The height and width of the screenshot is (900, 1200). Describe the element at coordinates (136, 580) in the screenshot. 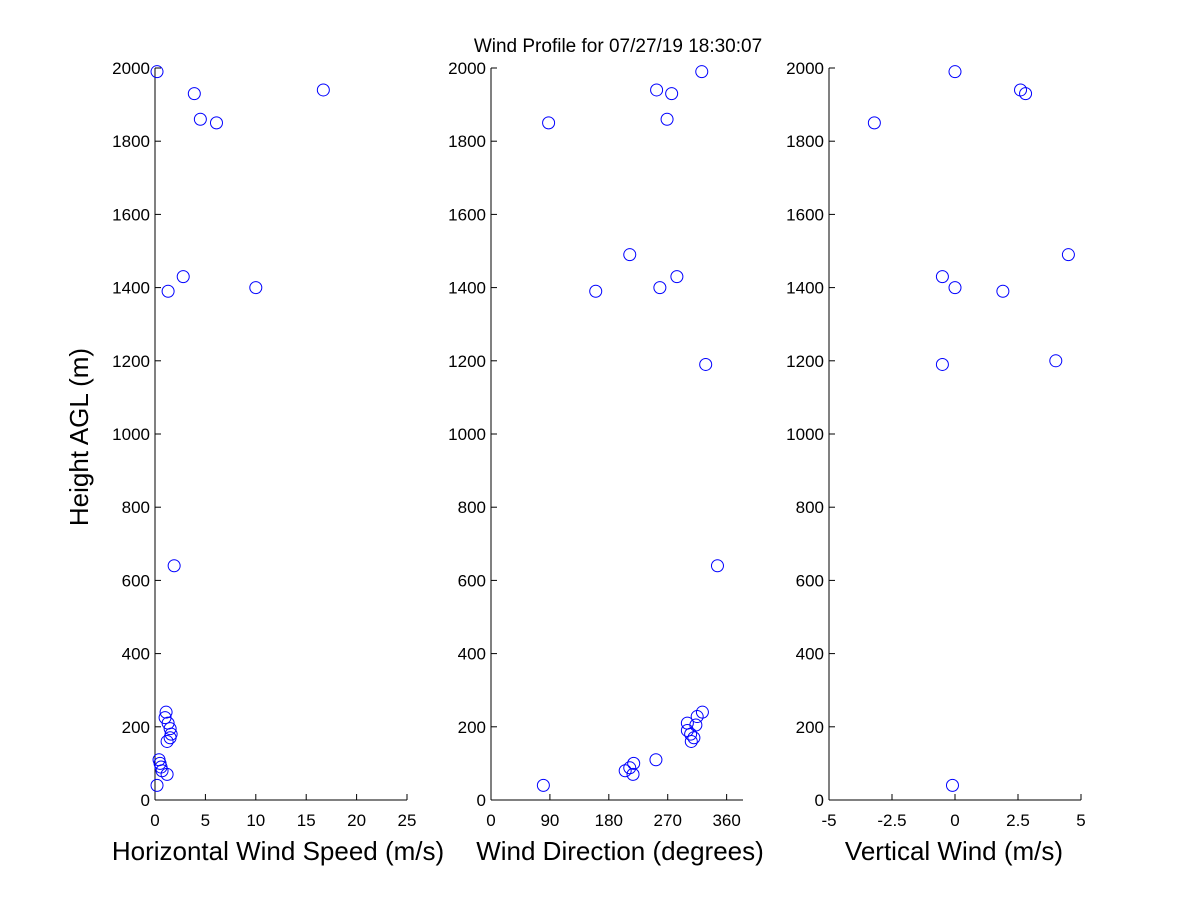

I see `speed-y-tick-label: 600` at that location.